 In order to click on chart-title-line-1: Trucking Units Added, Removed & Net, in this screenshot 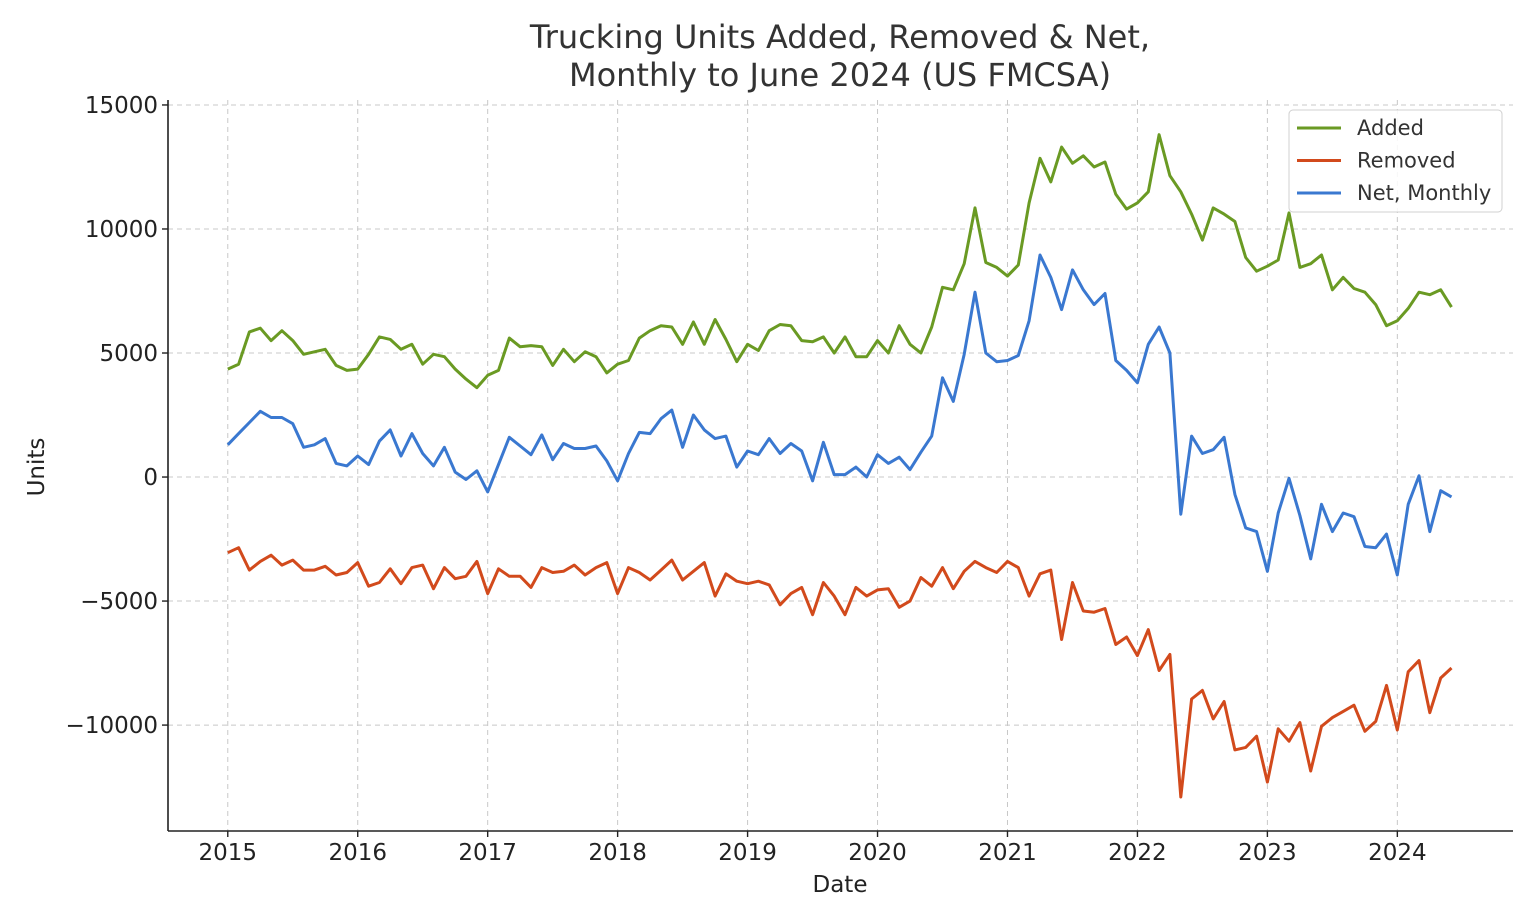, I will do `click(839, 37)`.